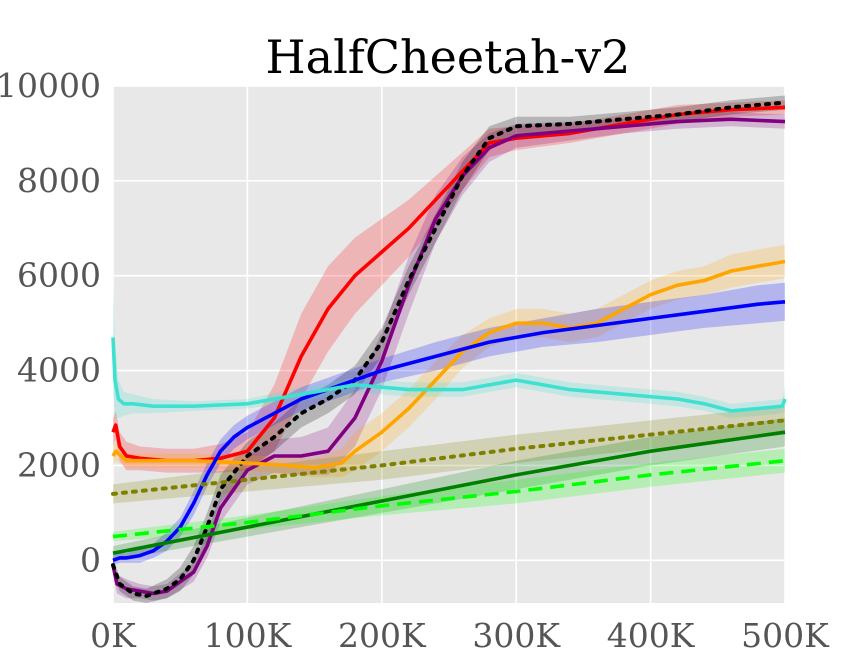  I want to click on y-tick-label: 10000, so click(50, 85).